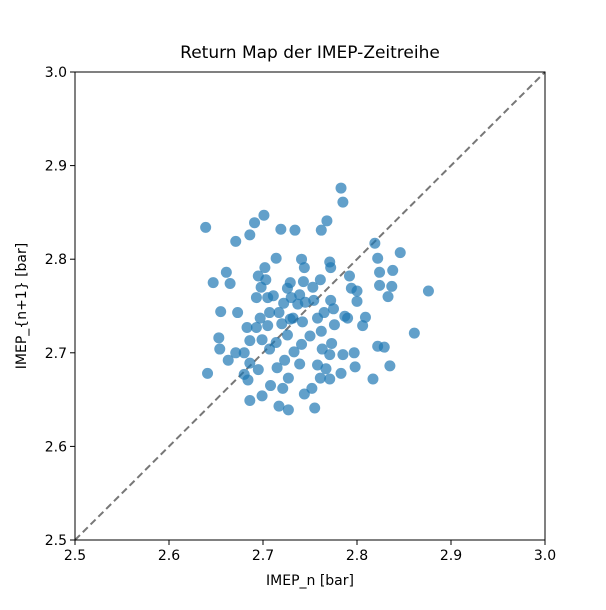 The width and height of the screenshot is (606, 610). What do you see at coordinates (56, 73) in the screenshot?
I see `y-tick-label: 3.0` at bounding box center [56, 73].